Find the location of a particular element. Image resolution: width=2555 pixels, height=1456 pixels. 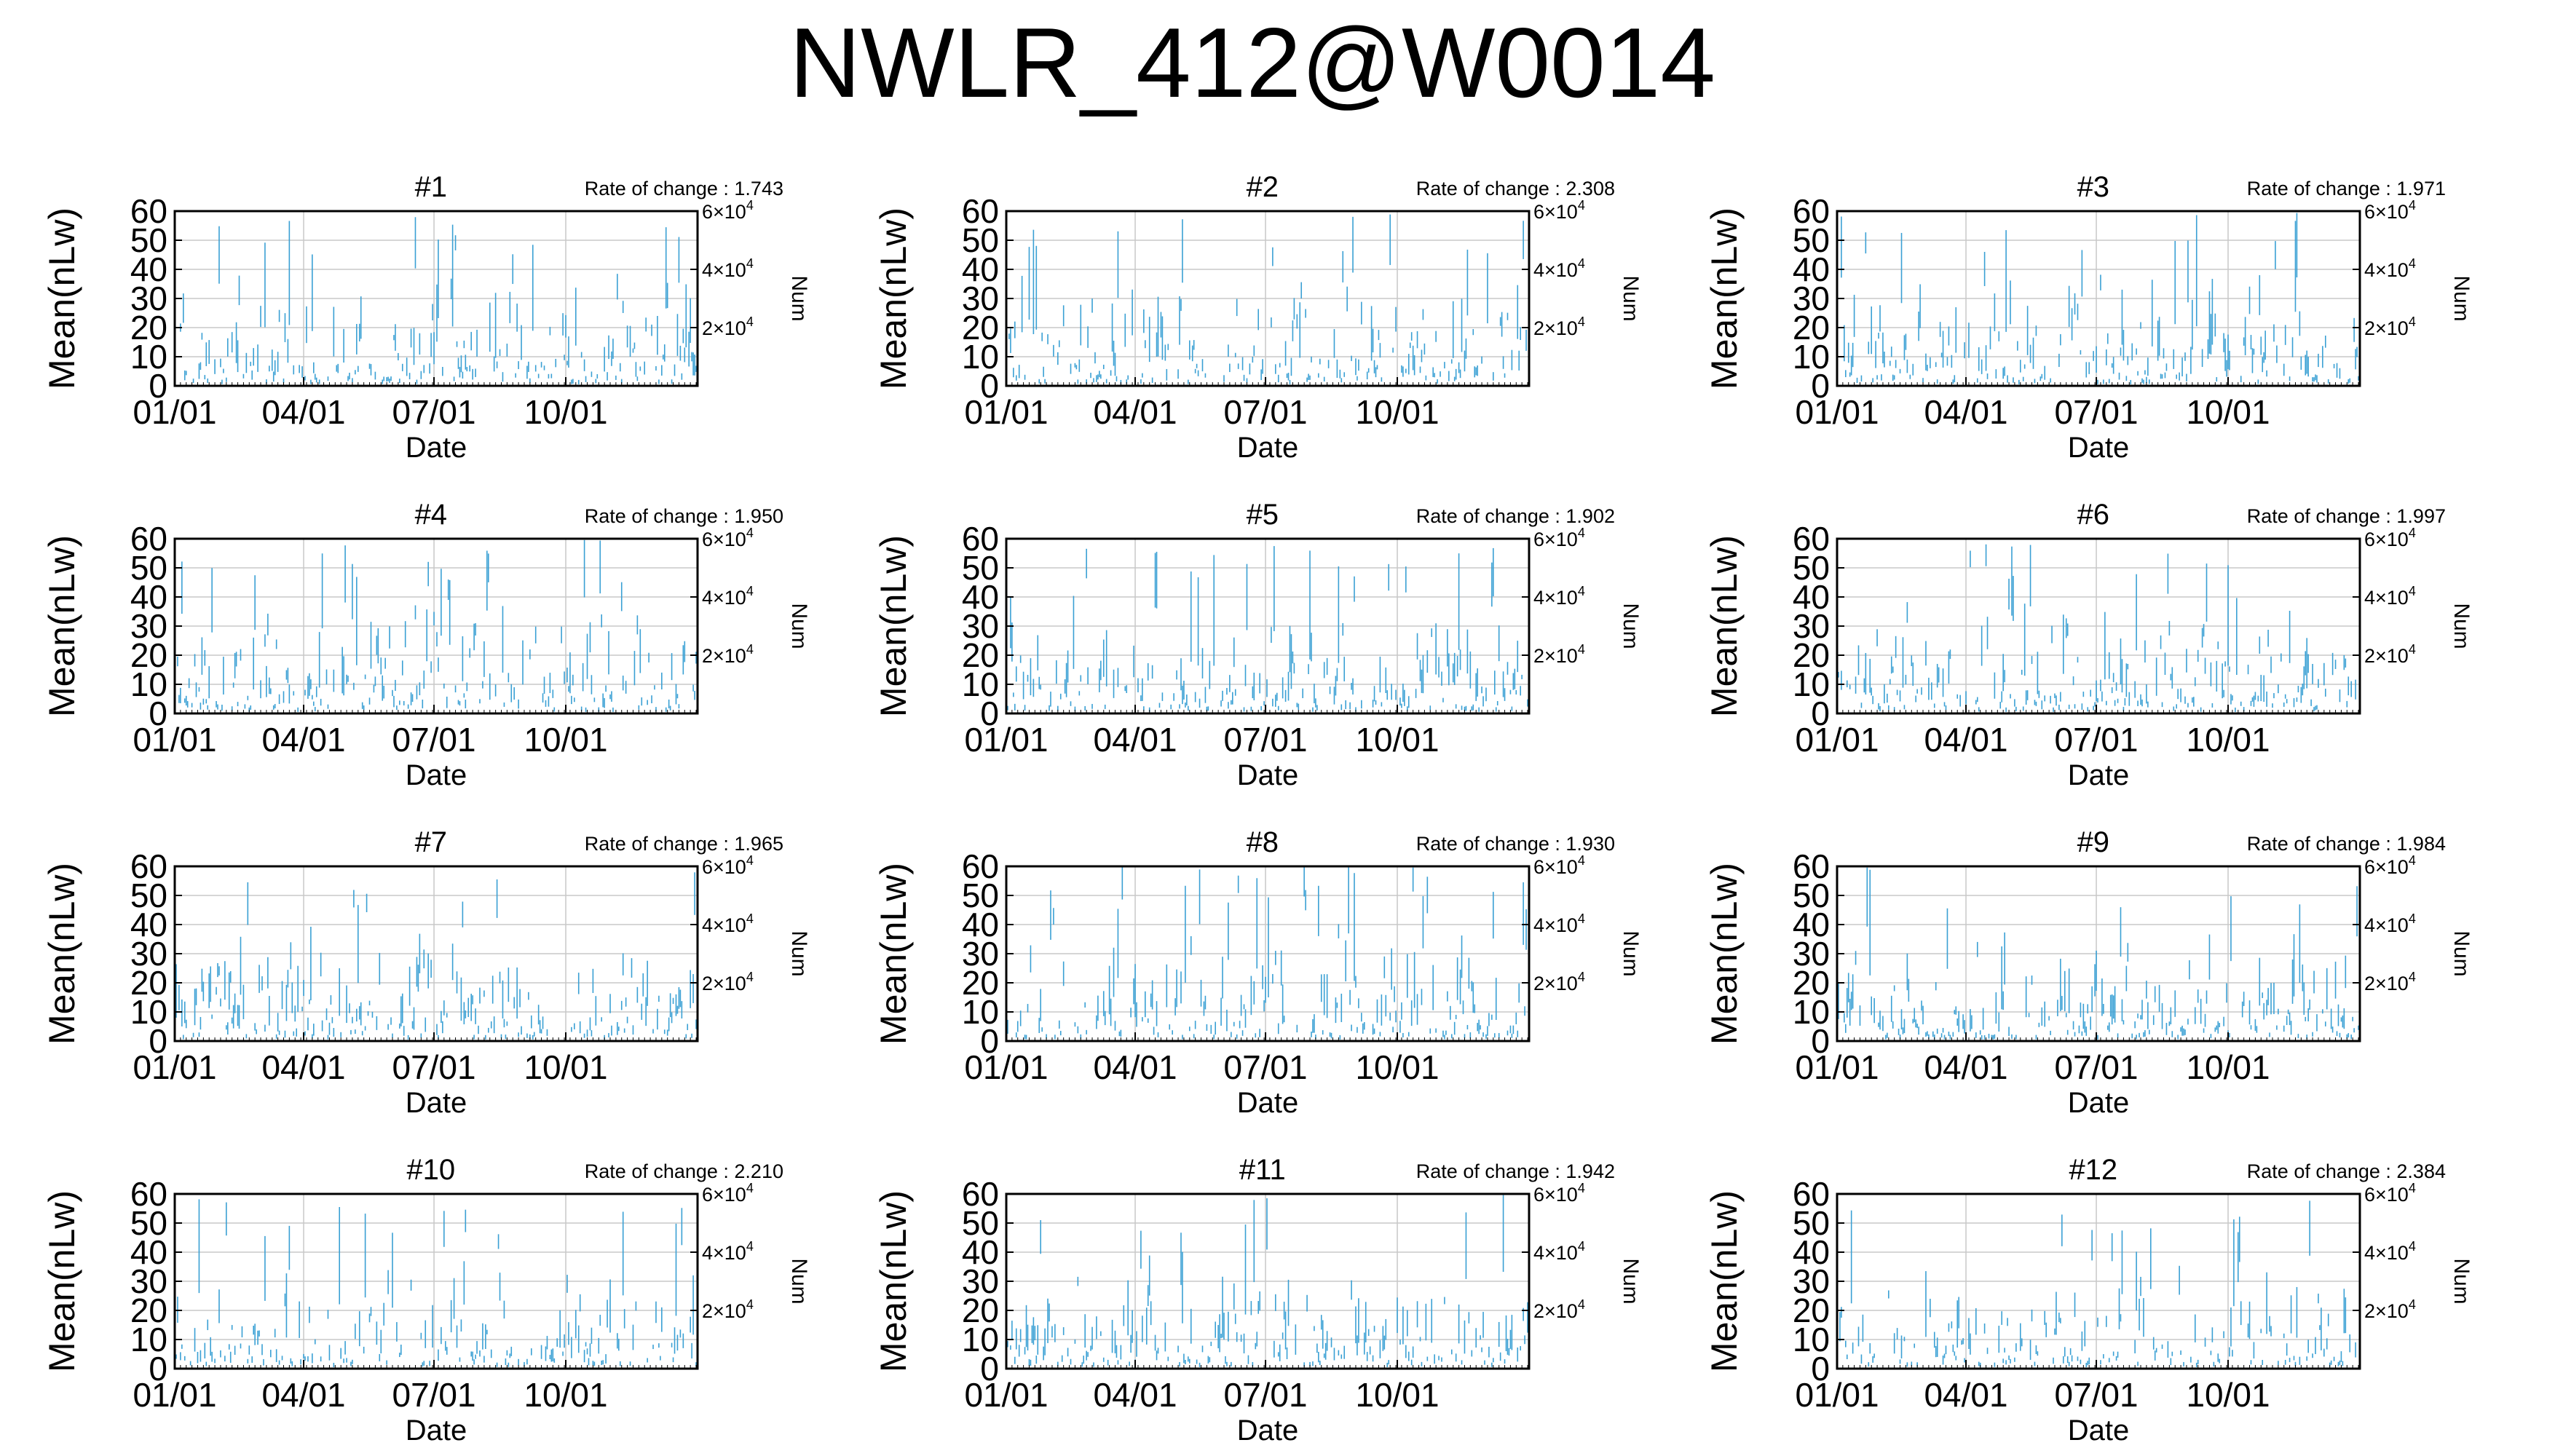

rate-of-change-label: Rate of change : 2.210 is located at coordinates (684, 1171).